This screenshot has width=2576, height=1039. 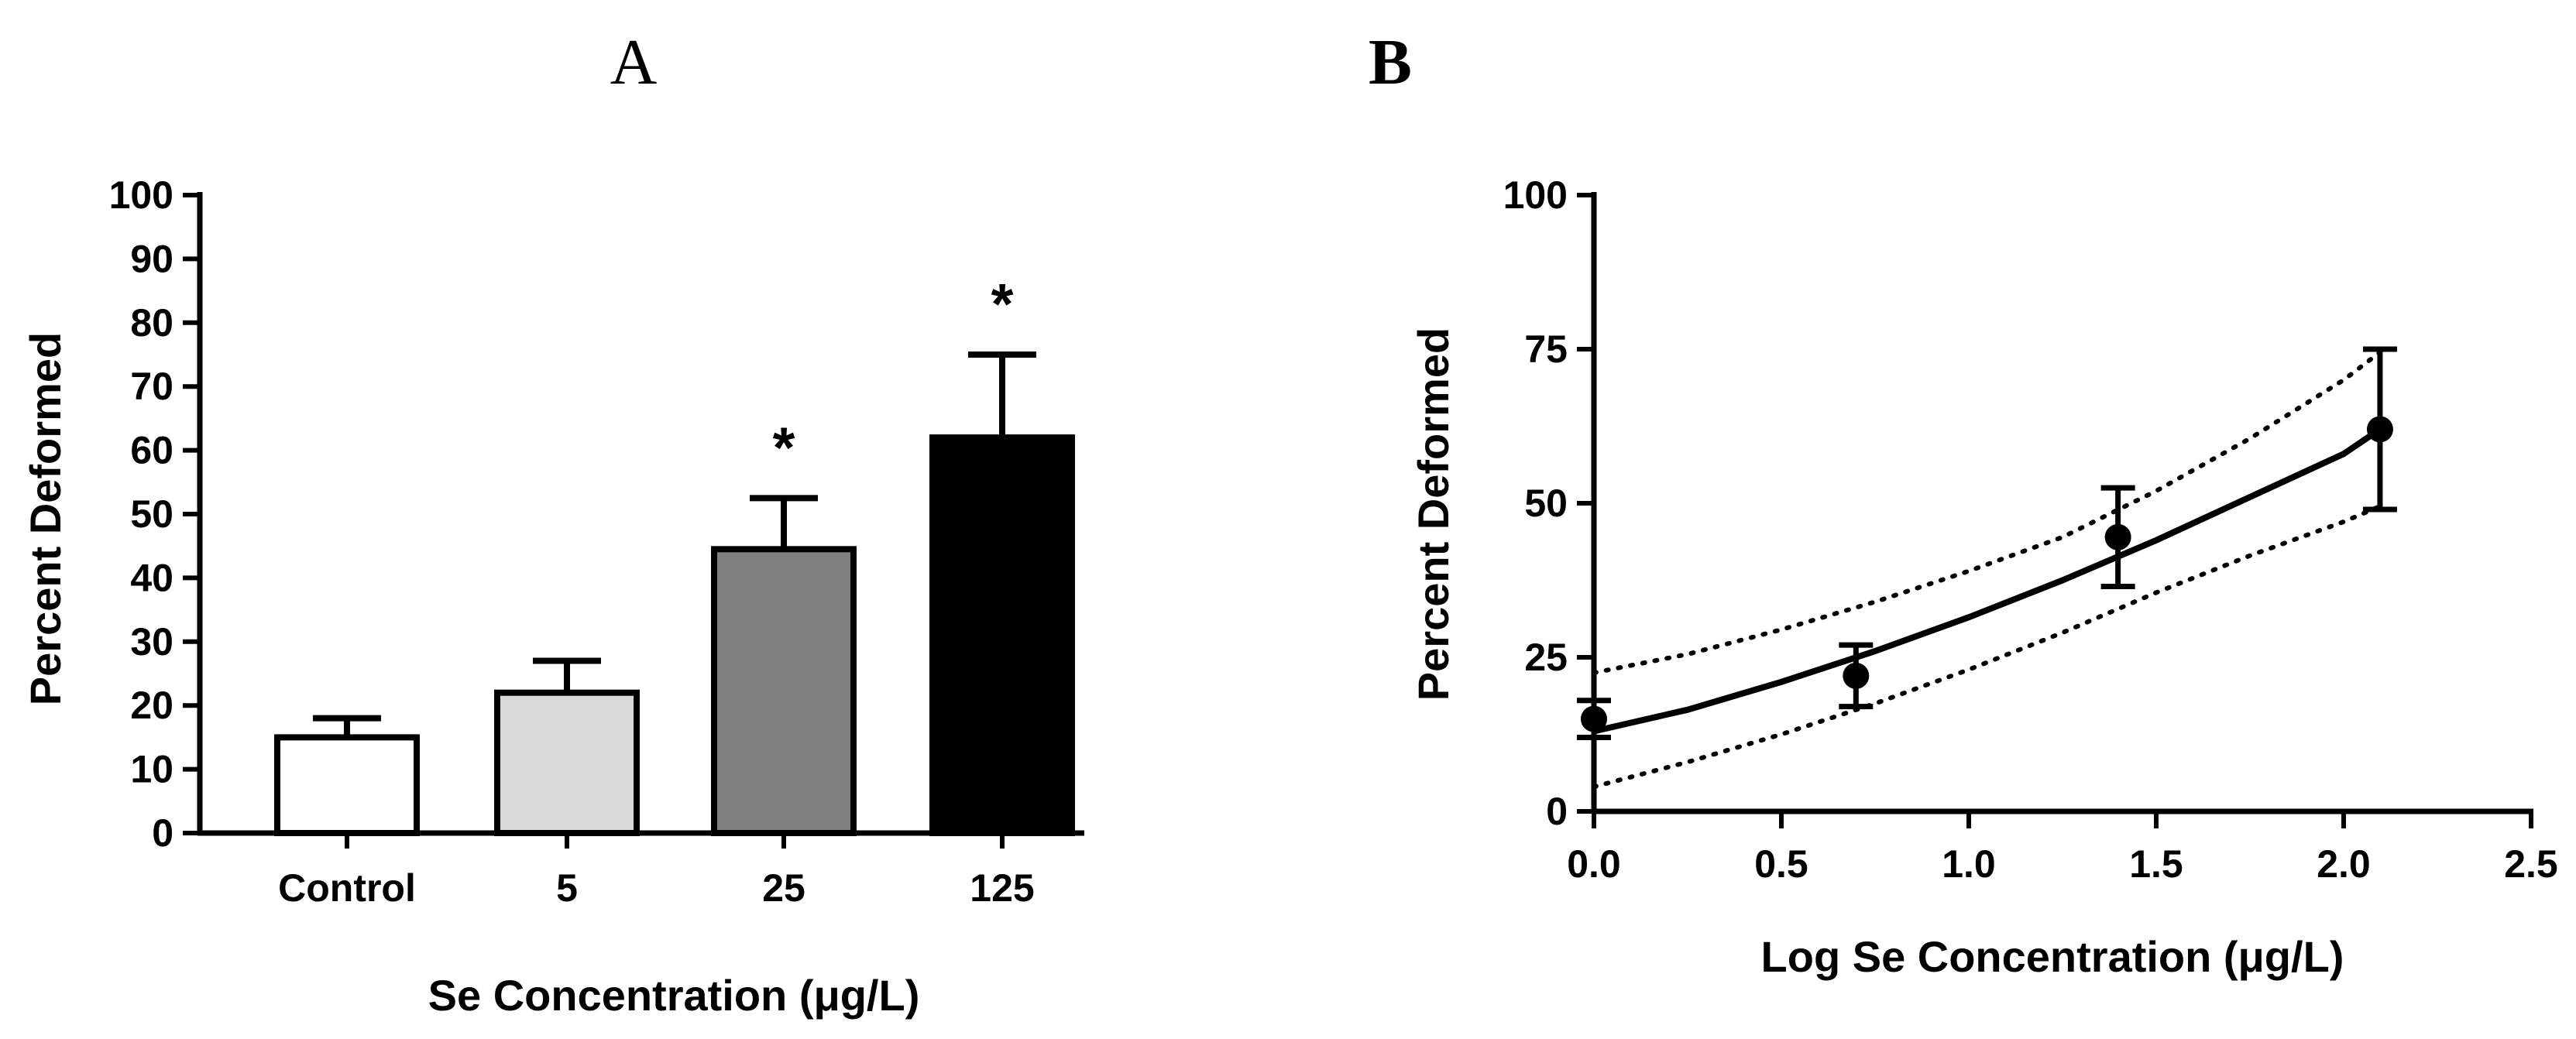 I want to click on y-tick-label-25: 25, so click(x=1546, y=657).